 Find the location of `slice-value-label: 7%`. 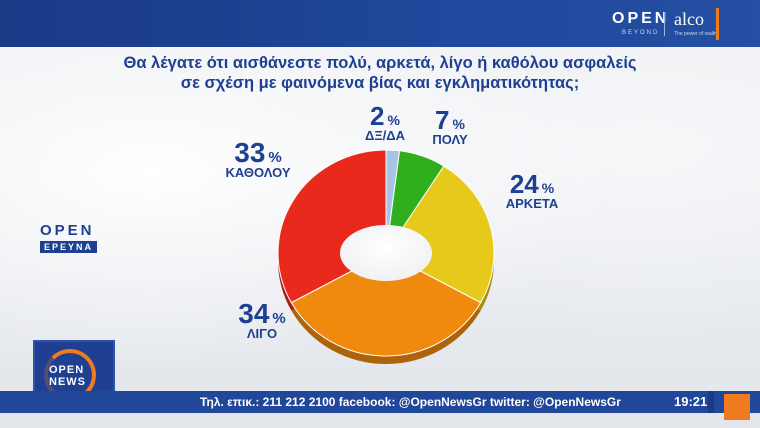

slice-value-label: 7% is located at coordinates (450, 120).